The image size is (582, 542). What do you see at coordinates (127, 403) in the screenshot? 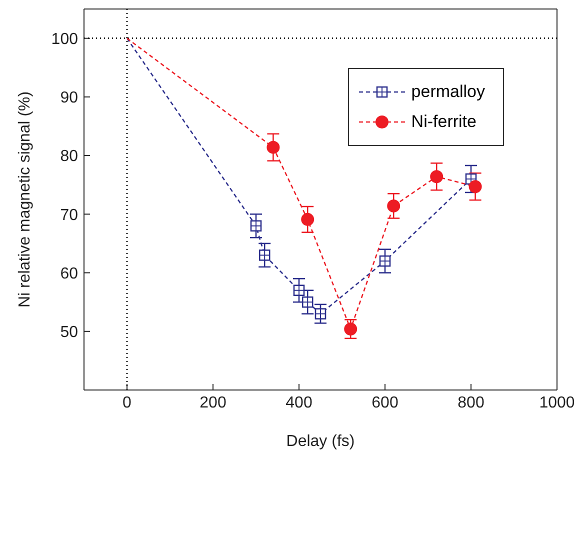
I see `x-tick-label: 0` at bounding box center [127, 403].